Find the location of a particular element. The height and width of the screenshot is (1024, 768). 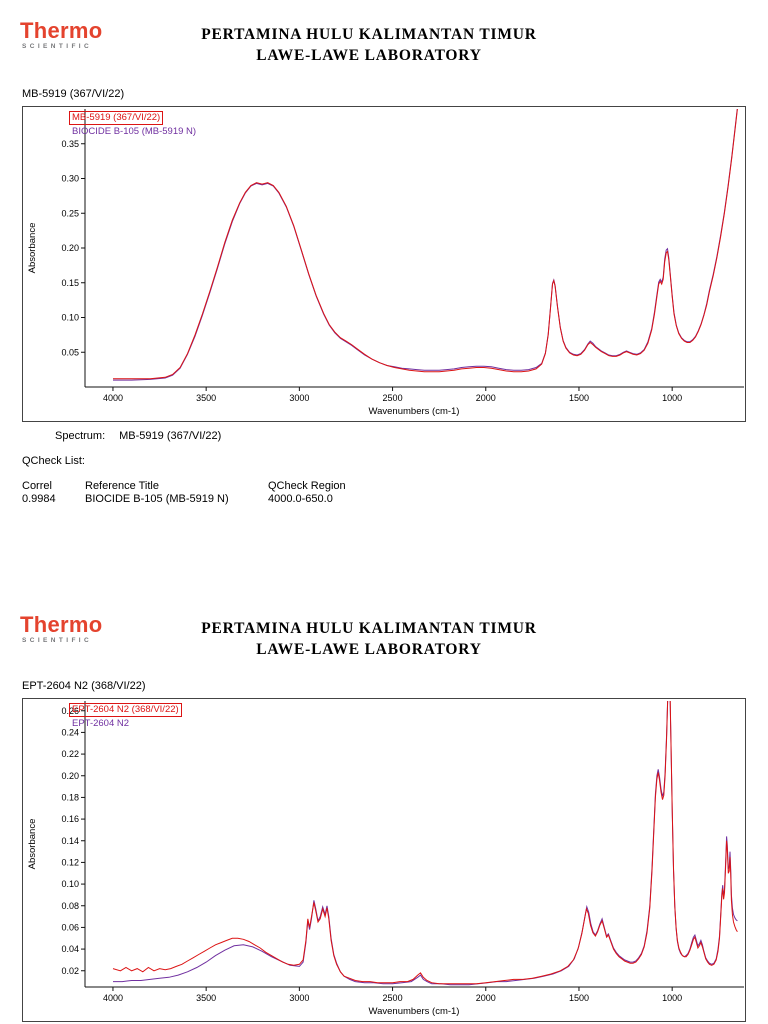

y-tick-label: 0.04 is located at coordinates (70, 949).